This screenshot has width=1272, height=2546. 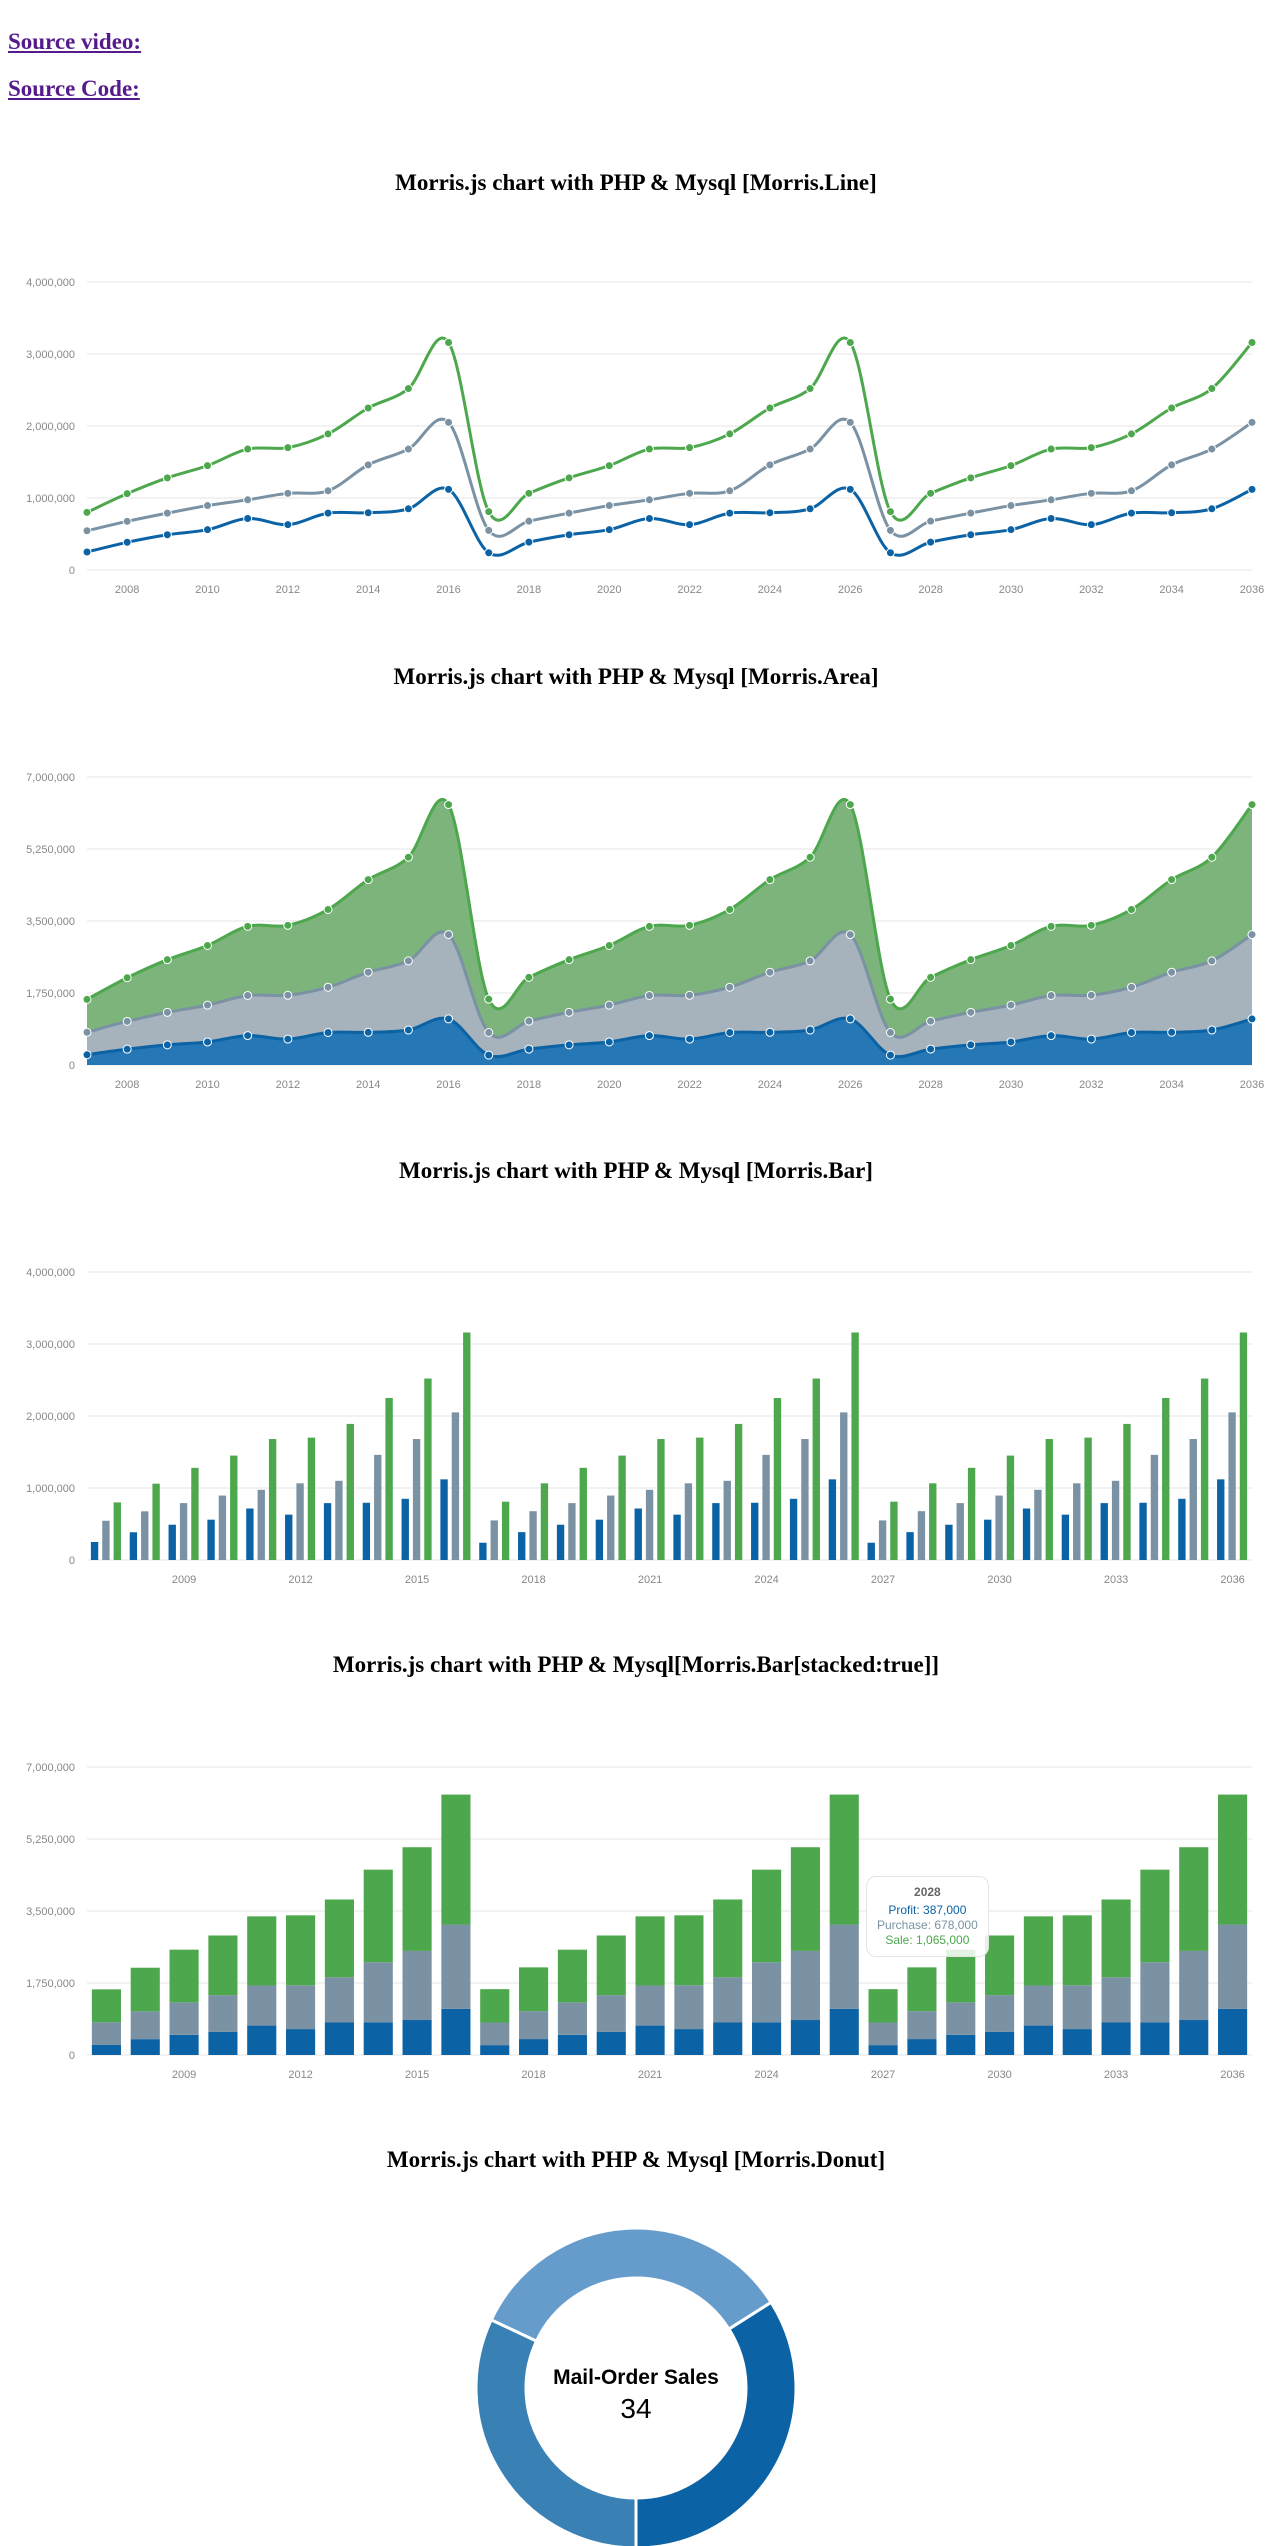 I want to click on hover-title: 2028, so click(x=927, y=1892).